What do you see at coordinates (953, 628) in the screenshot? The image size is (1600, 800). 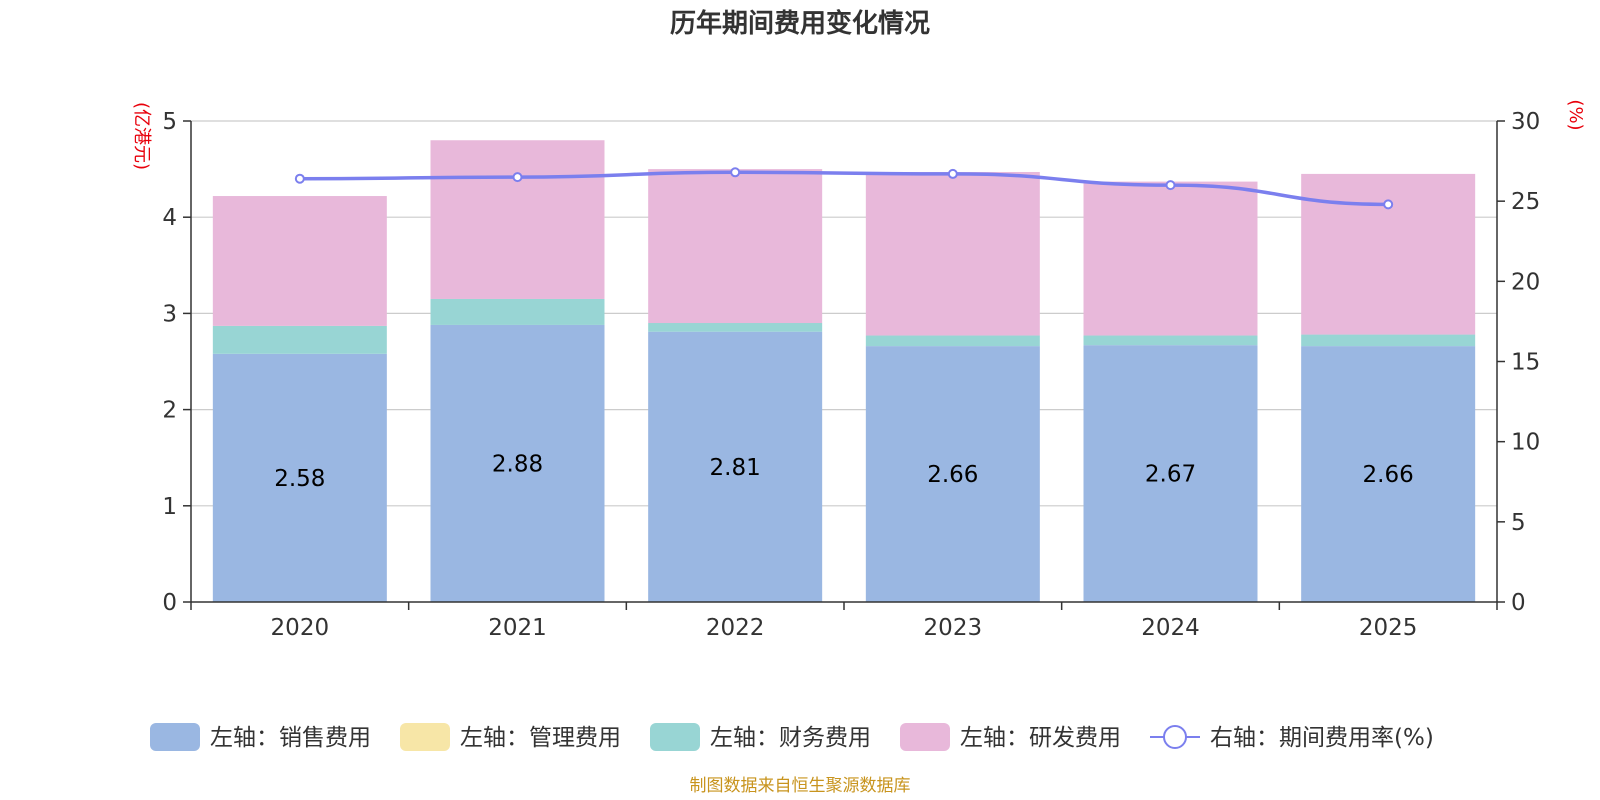 I see `x-axis-tick-label: 2023` at bounding box center [953, 628].